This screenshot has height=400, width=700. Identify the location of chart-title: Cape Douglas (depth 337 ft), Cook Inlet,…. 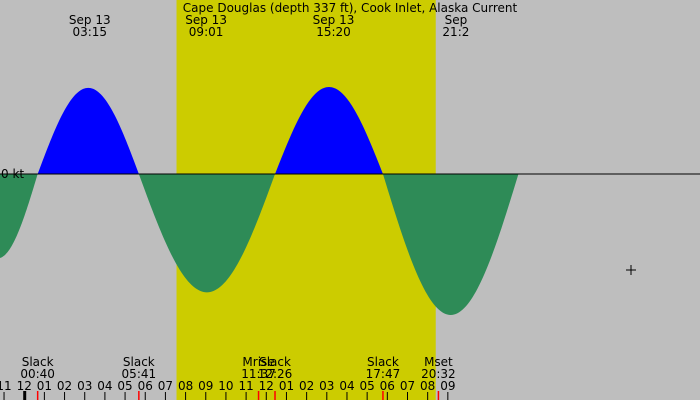
(350, 8).